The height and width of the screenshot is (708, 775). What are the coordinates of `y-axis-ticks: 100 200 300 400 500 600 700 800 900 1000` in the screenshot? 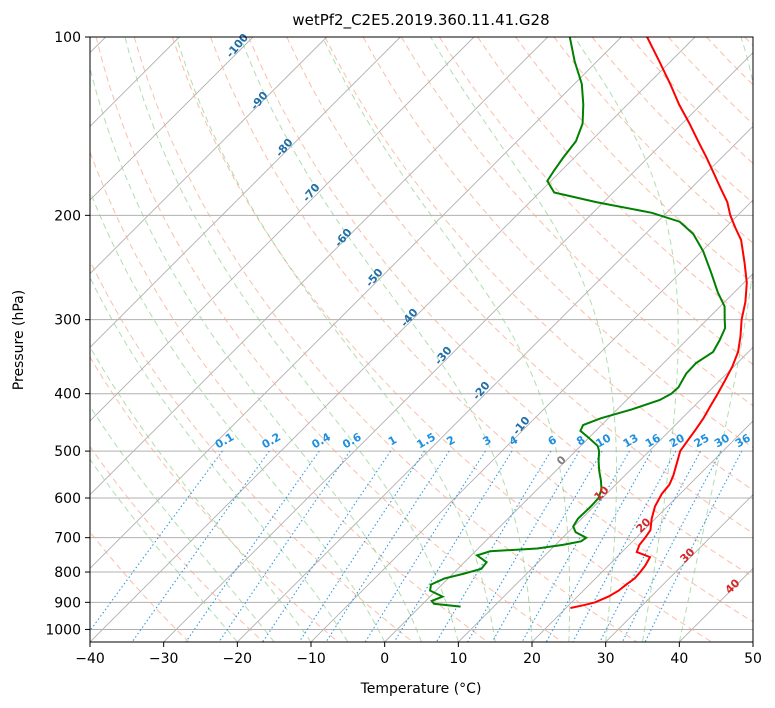 It's located at (67, 334).